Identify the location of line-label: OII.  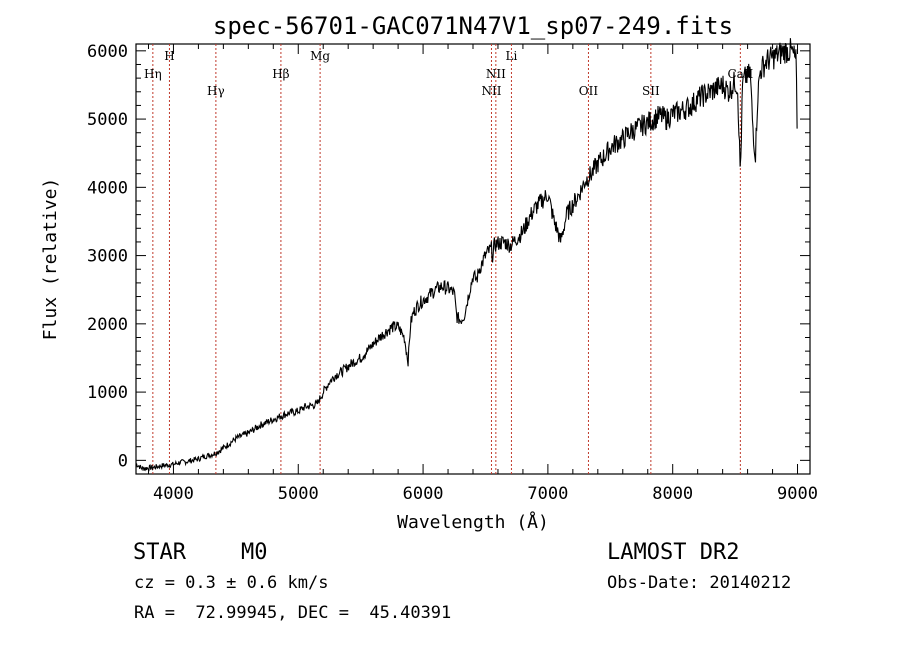
(589, 91).